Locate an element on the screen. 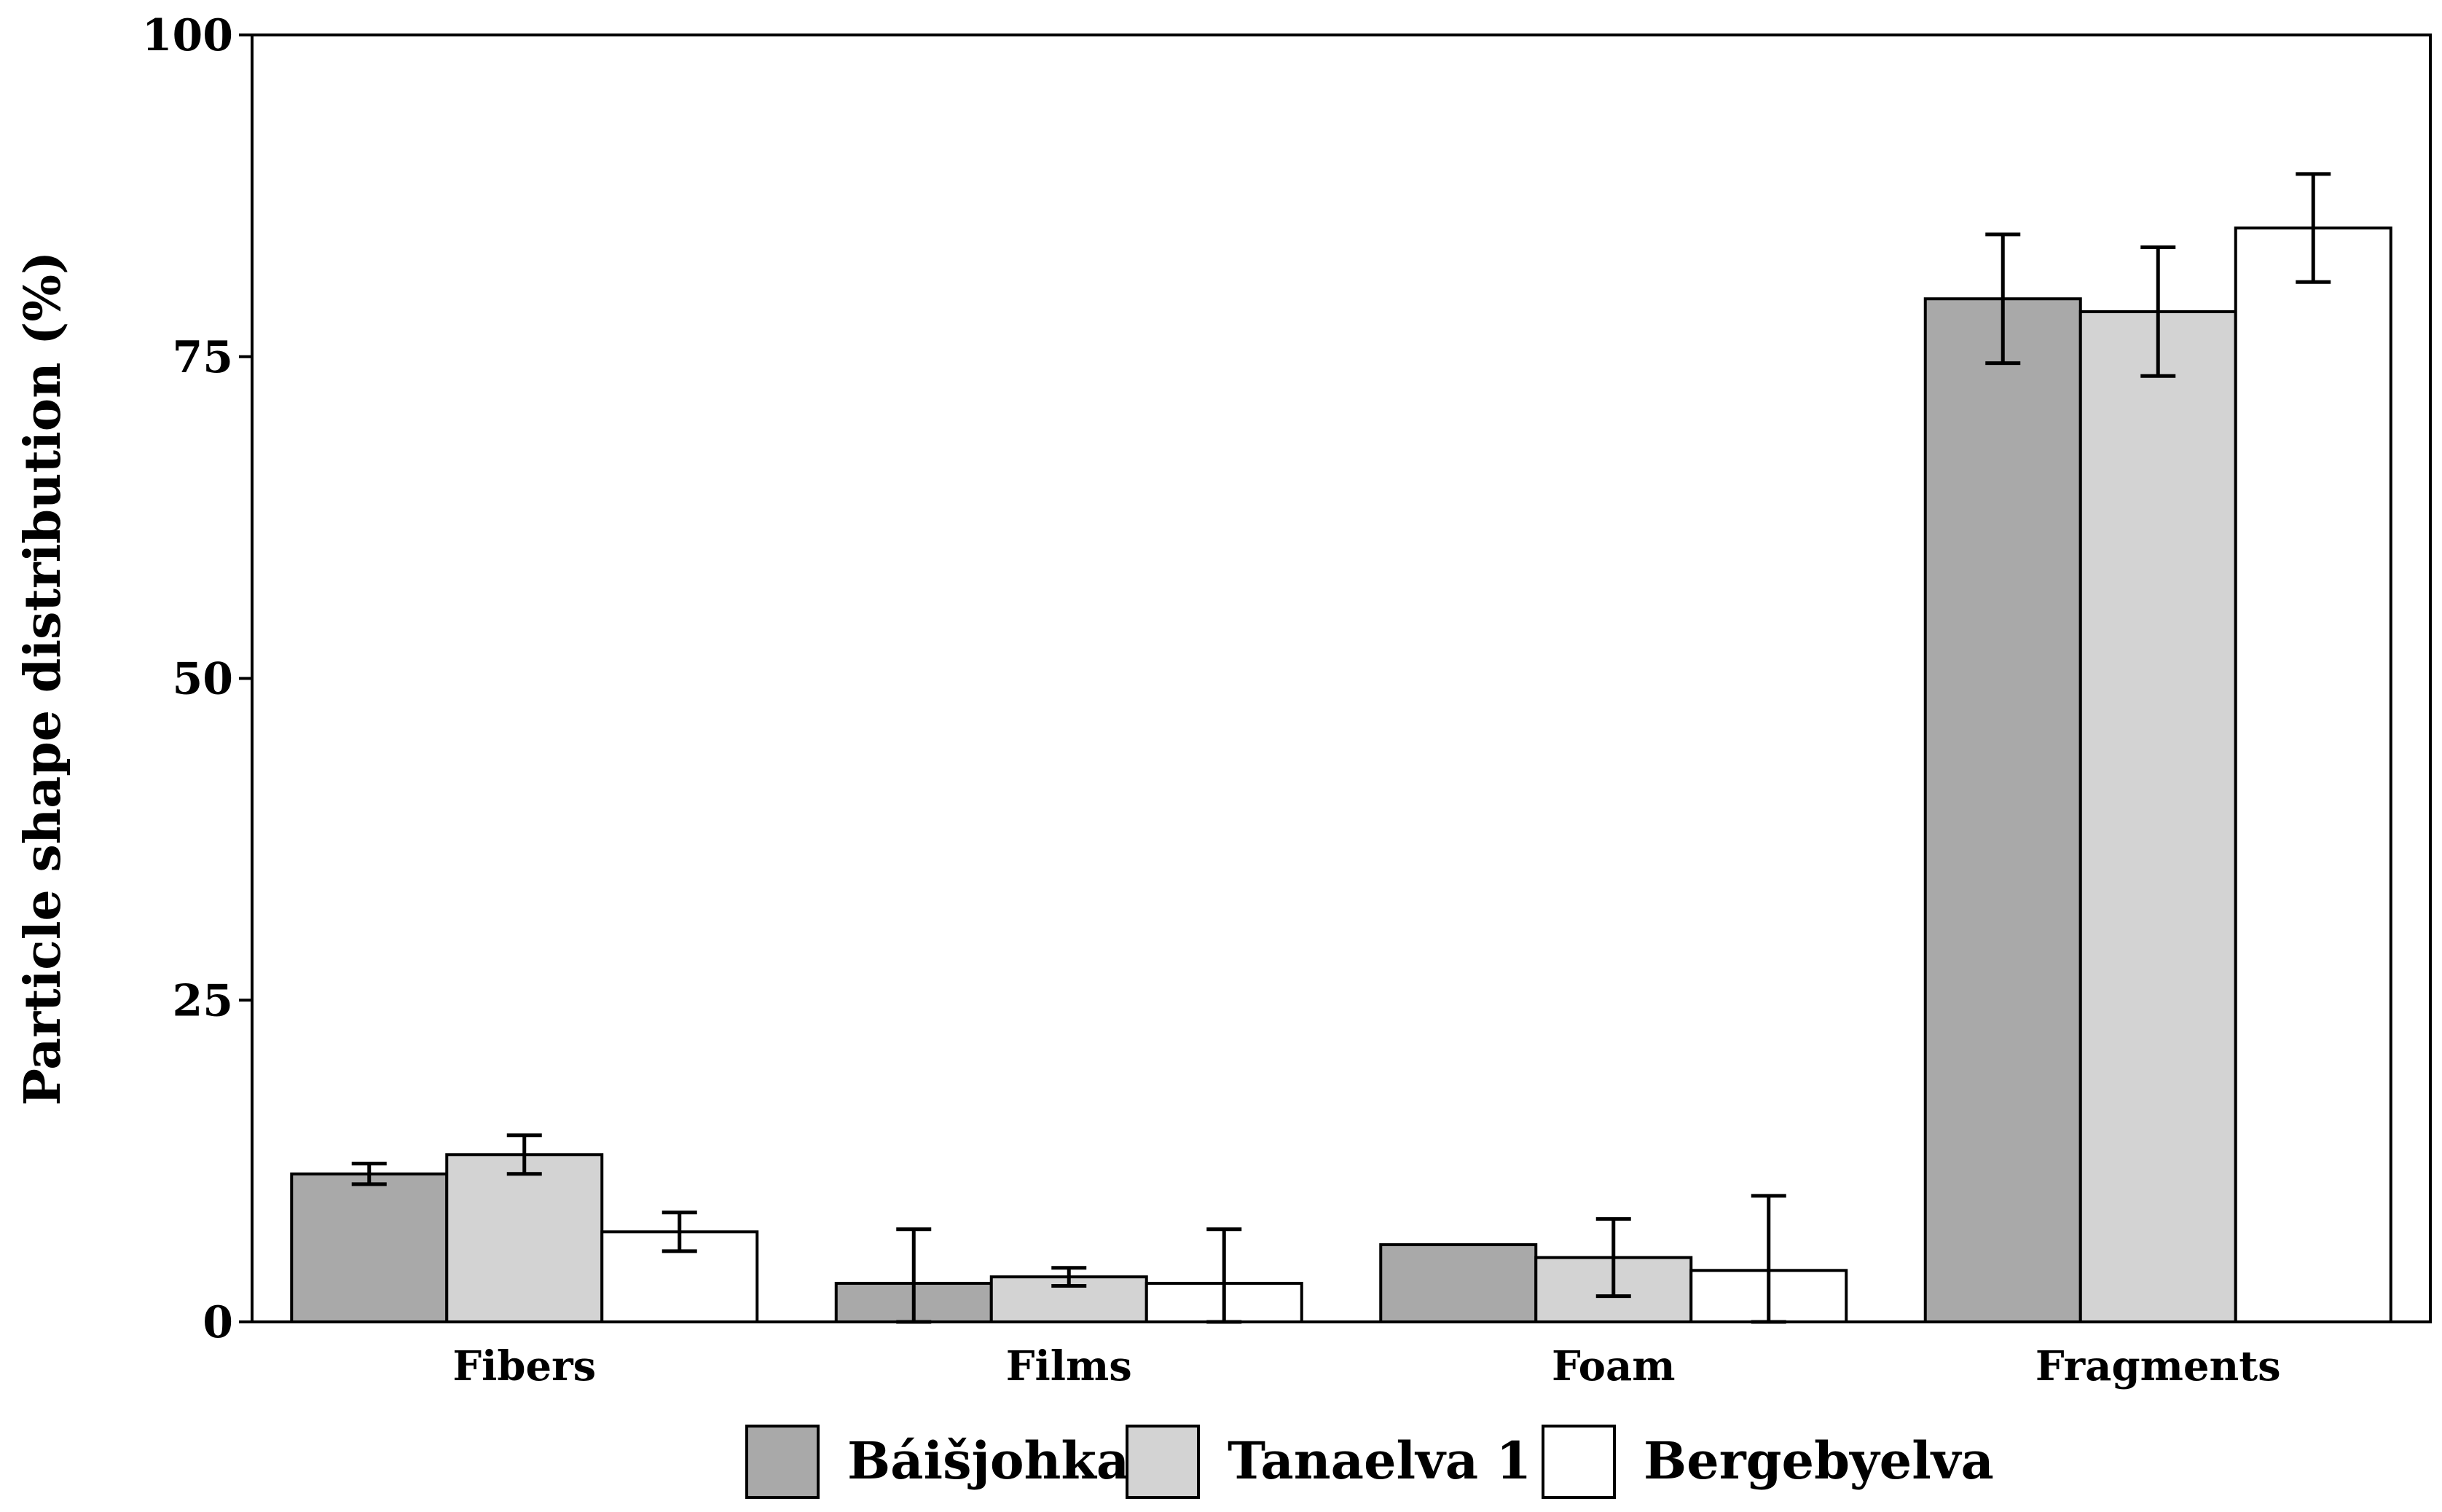 Image resolution: width=2442 pixels, height=1512 pixels. x-tick-label-films: Films is located at coordinates (1069, 1366).